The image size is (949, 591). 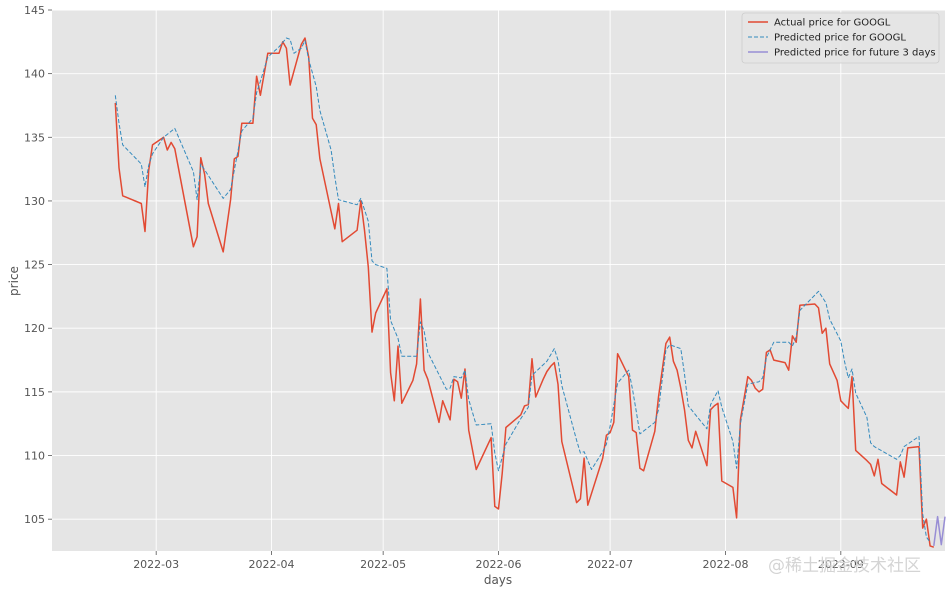 I want to click on x-tick-label: 2022-08, so click(x=725, y=564).